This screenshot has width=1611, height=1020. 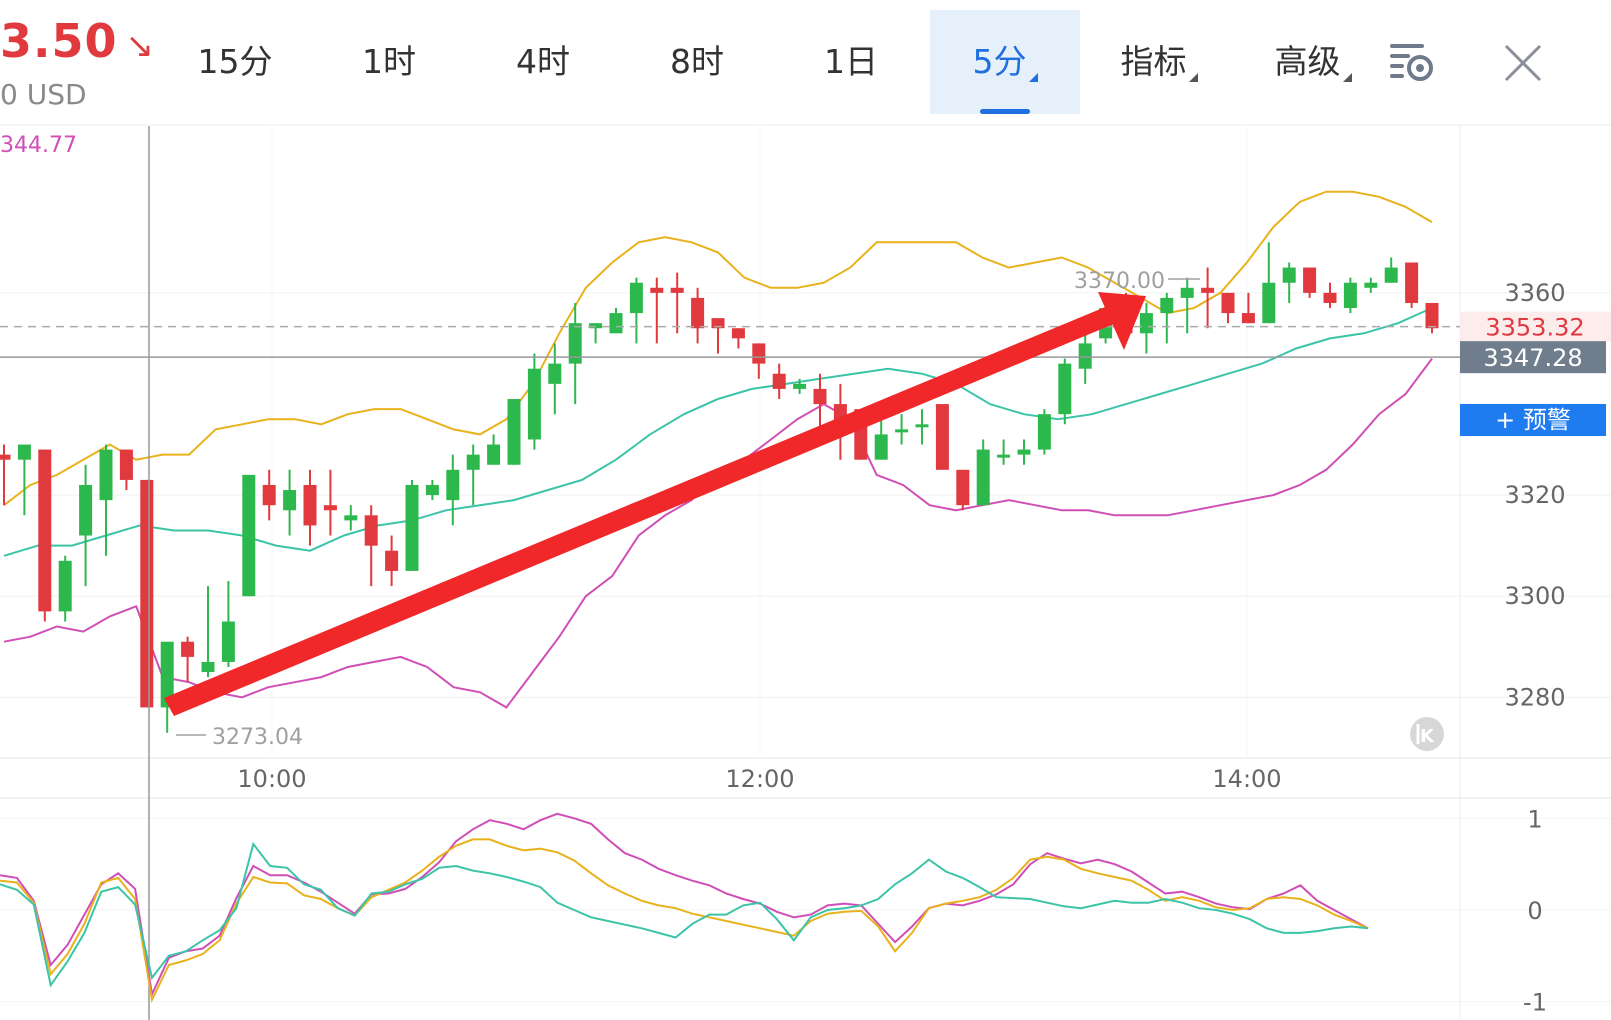 I want to click on price-alert-button: + 预警, so click(x=1533, y=420).